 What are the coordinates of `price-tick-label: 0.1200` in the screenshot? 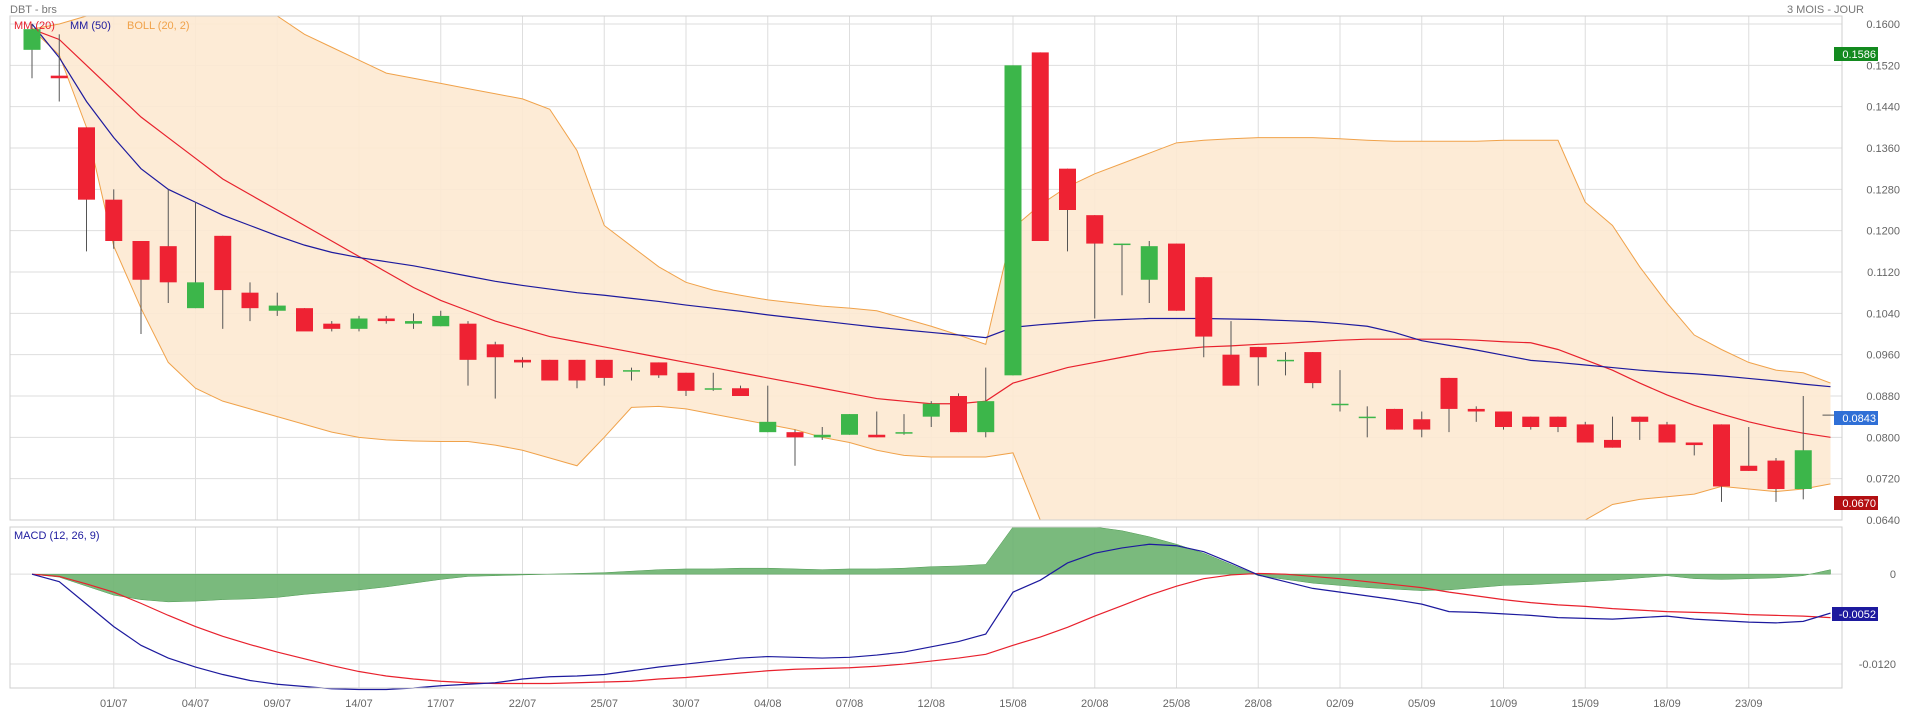 It's located at (1883, 232).